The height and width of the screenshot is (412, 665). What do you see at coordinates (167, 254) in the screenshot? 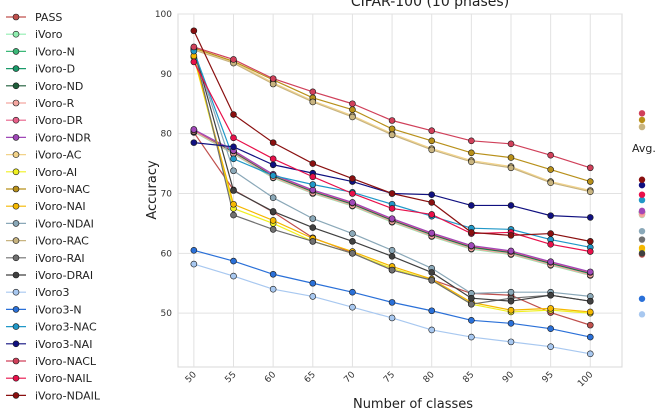
I see `y-tick-label: 60` at bounding box center [167, 254].